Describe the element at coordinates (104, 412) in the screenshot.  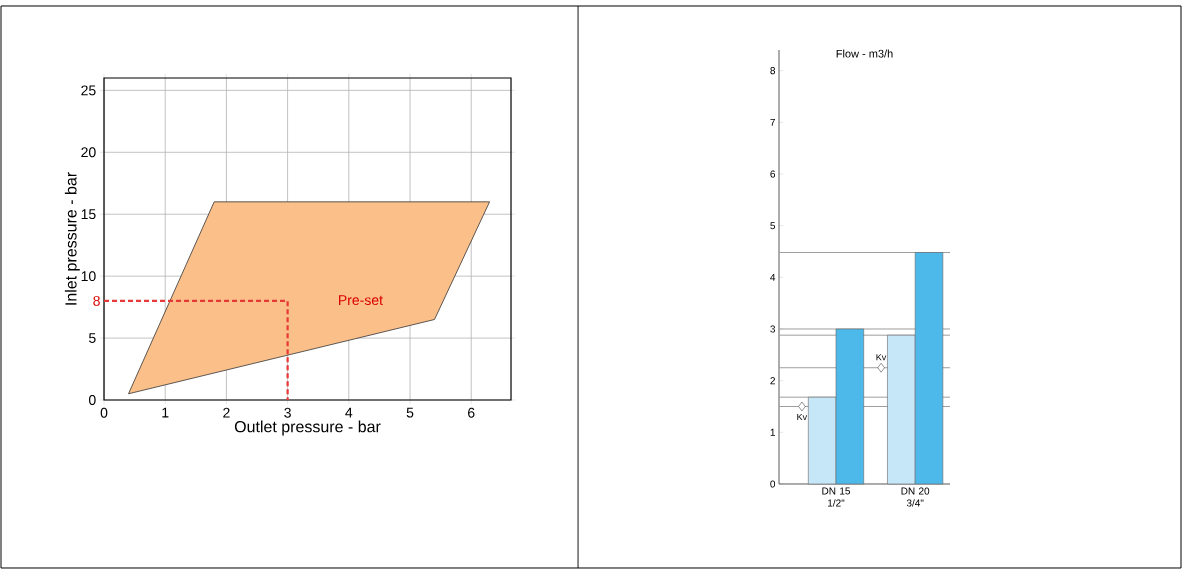
I see `x-tick-label: 0` at that location.